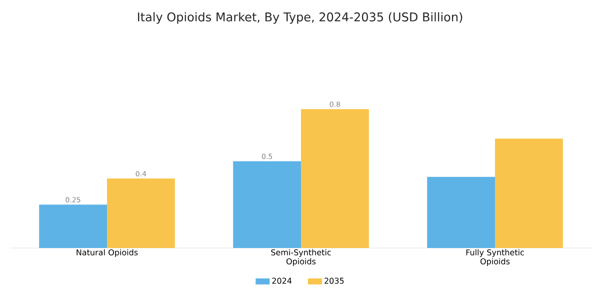  What do you see at coordinates (107, 253) in the screenshot?
I see `x-tick-label: Natural Opioids` at bounding box center [107, 253].